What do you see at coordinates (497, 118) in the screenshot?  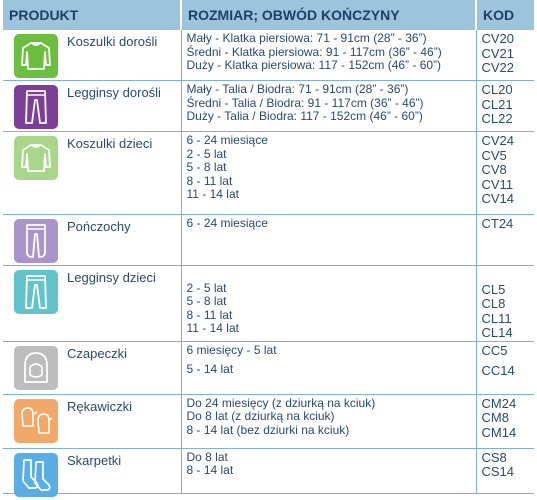 I see `code-line: CL22` at bounding box center [497, 118].